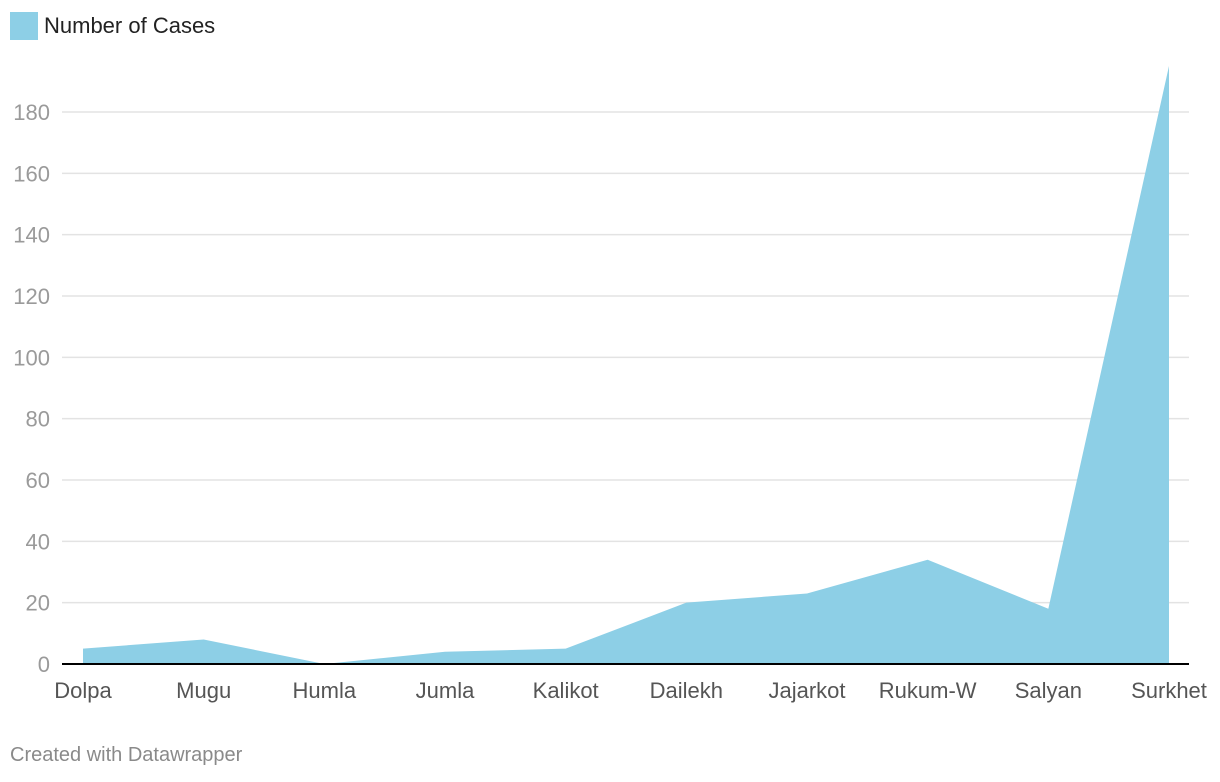 This screenshot has height=782, width=1220. I want to click on y-tick-label: 120, so click(31, 296).